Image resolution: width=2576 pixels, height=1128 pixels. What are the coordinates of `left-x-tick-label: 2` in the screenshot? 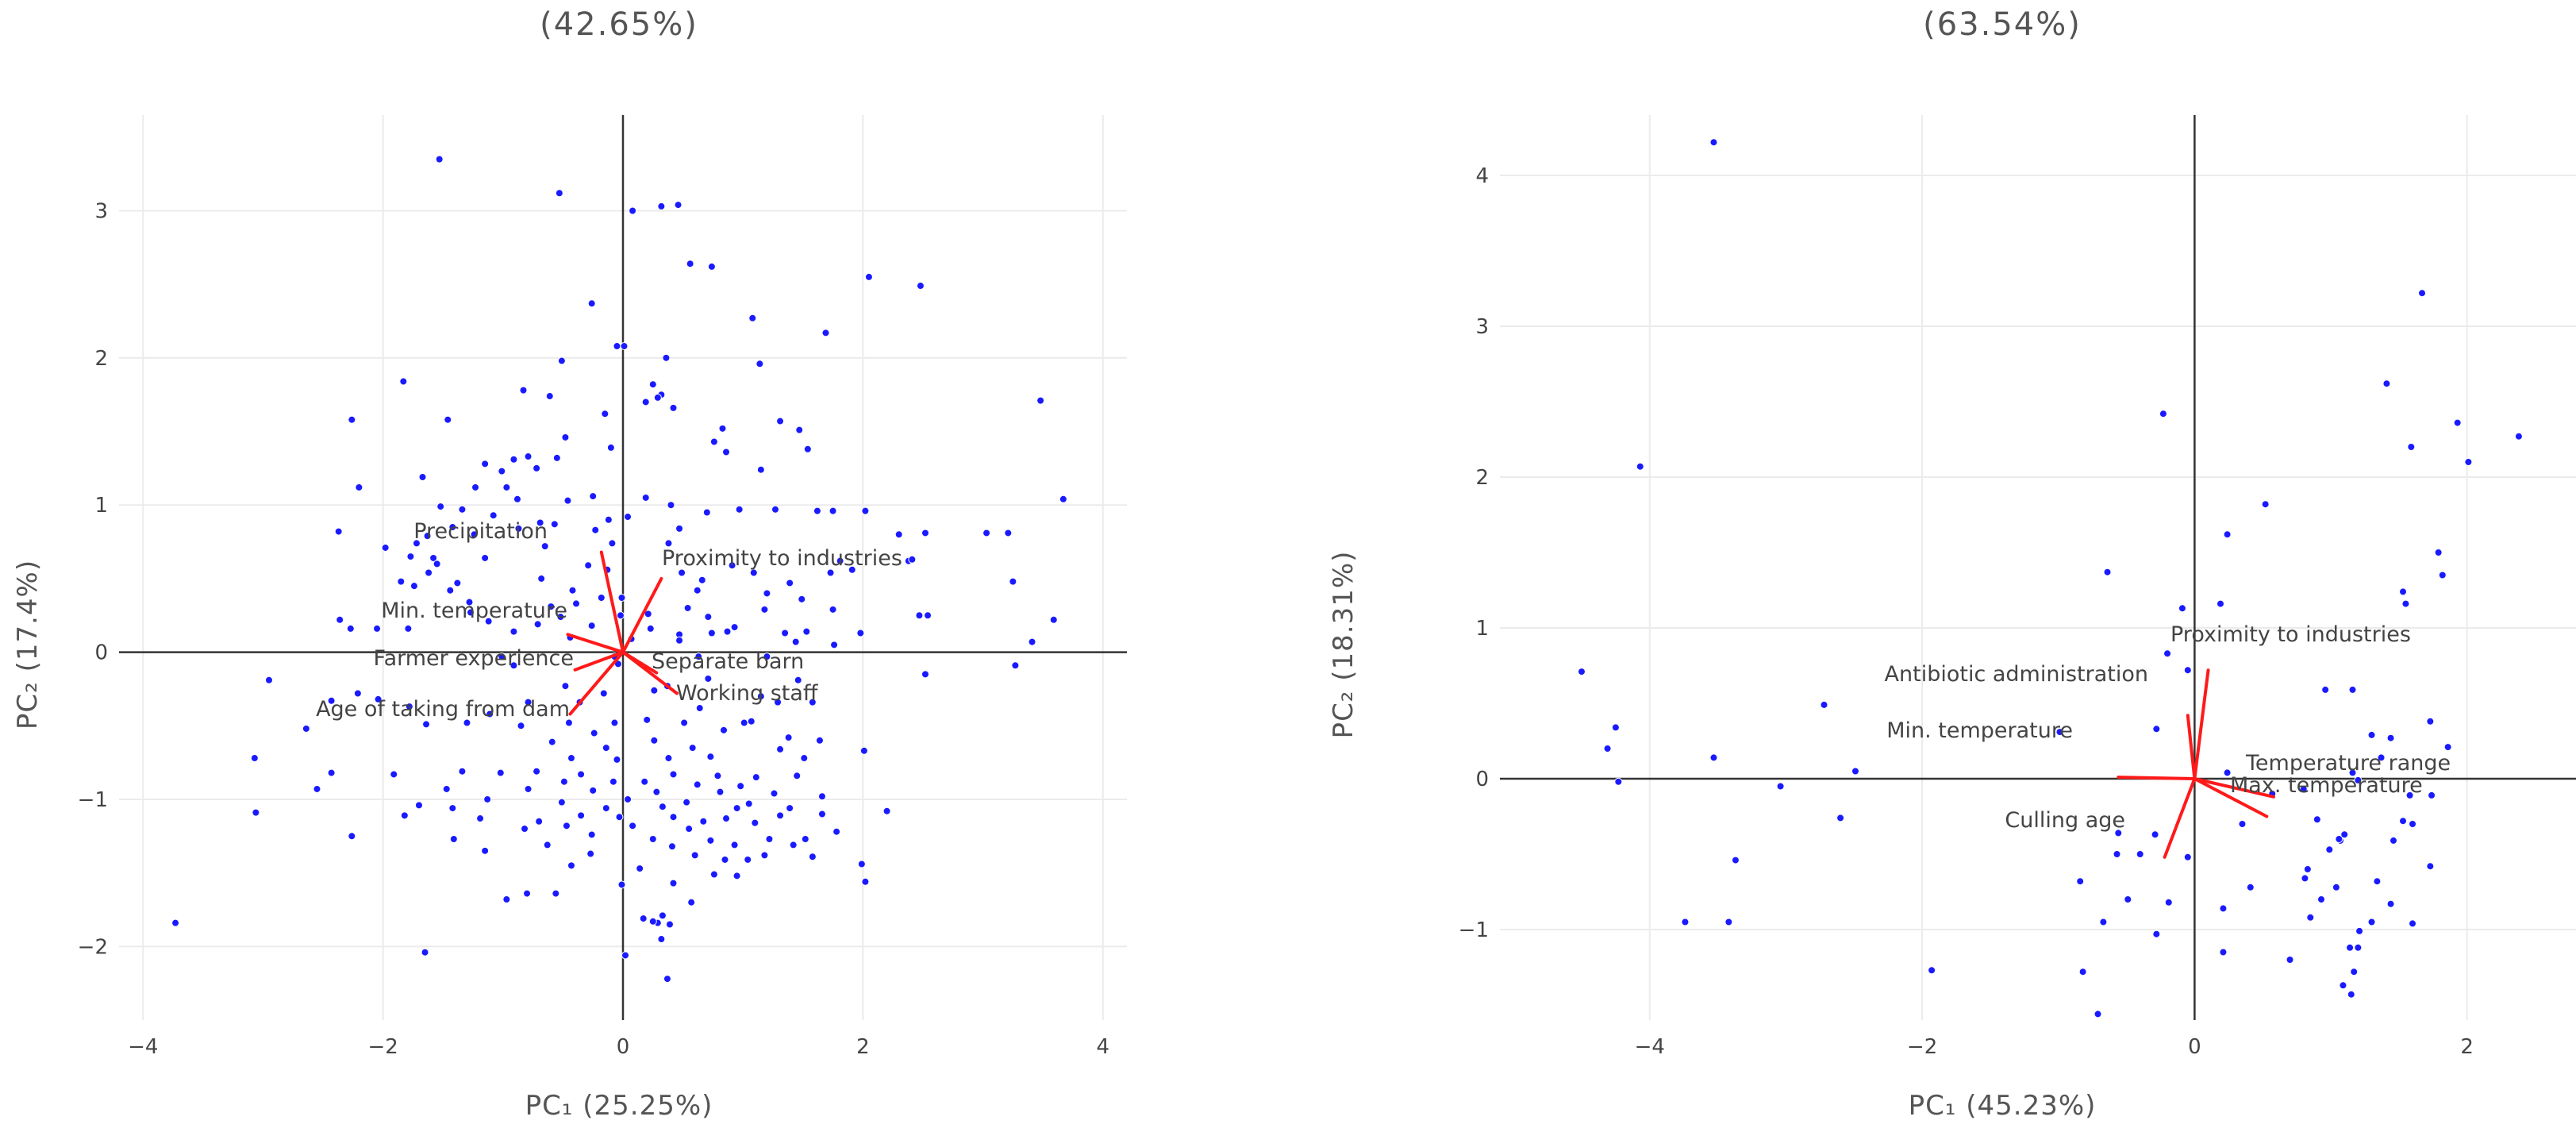 It's located at (863, 1047).